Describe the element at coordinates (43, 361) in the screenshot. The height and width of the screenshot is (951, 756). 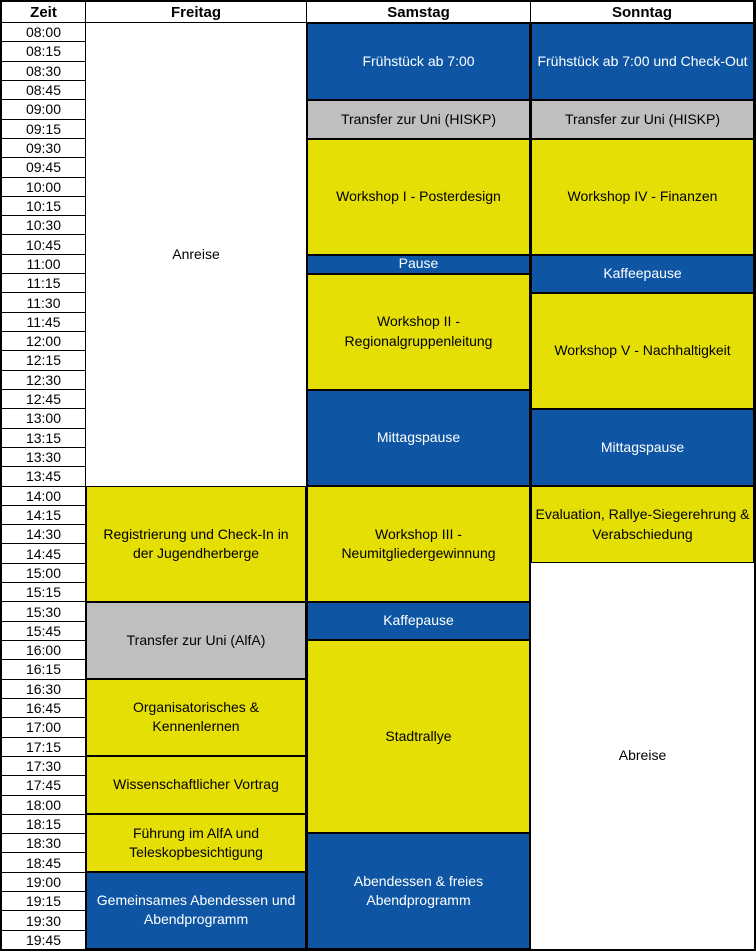
I see `time-cell: 12:15` at that location.